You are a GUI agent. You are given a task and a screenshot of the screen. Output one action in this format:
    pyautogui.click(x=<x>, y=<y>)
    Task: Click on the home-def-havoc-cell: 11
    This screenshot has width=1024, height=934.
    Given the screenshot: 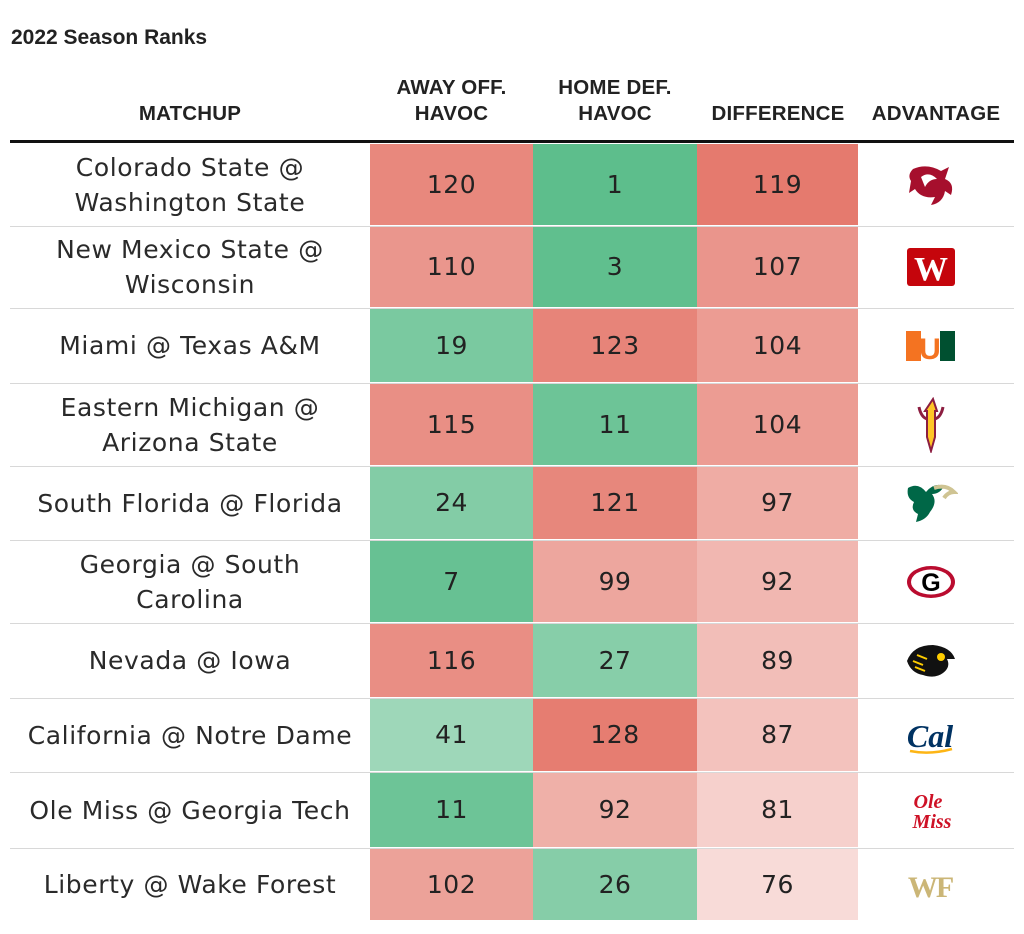 What is the action you would take?
    pyautogui.click(x=615, y=424)
    